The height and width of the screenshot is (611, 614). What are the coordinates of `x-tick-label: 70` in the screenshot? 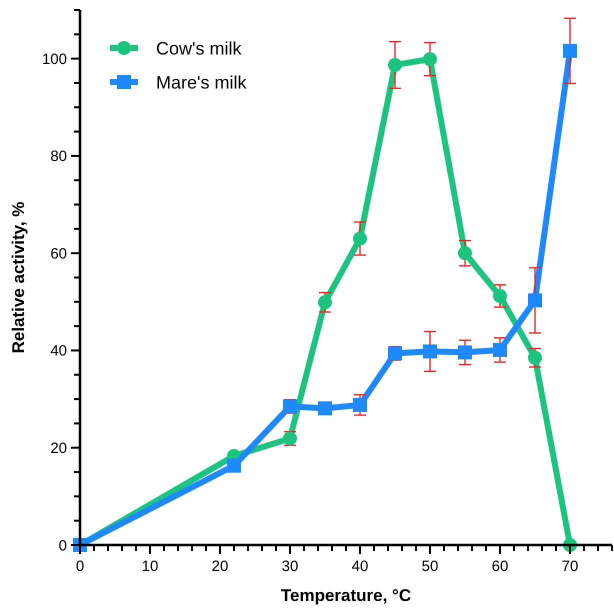 It's located at (570, 566).